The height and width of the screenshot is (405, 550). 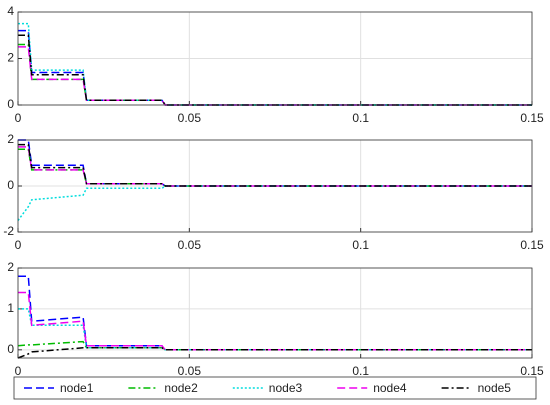 What do you see at coordinates (77, 388) in the screenshot?
I see `legend-label: node1` at bounding box center [77, 388].